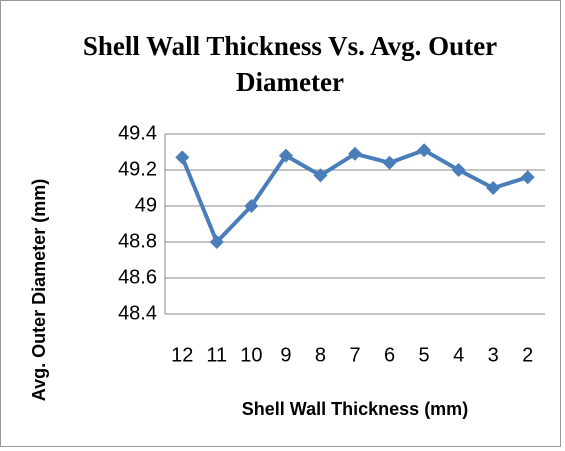 The height and width of the screenshot is (451, 565). What do you see at coordinates (320, 355) in the screenshot?
I see `x-tick-label: 8` at bounding box center [320, 355].